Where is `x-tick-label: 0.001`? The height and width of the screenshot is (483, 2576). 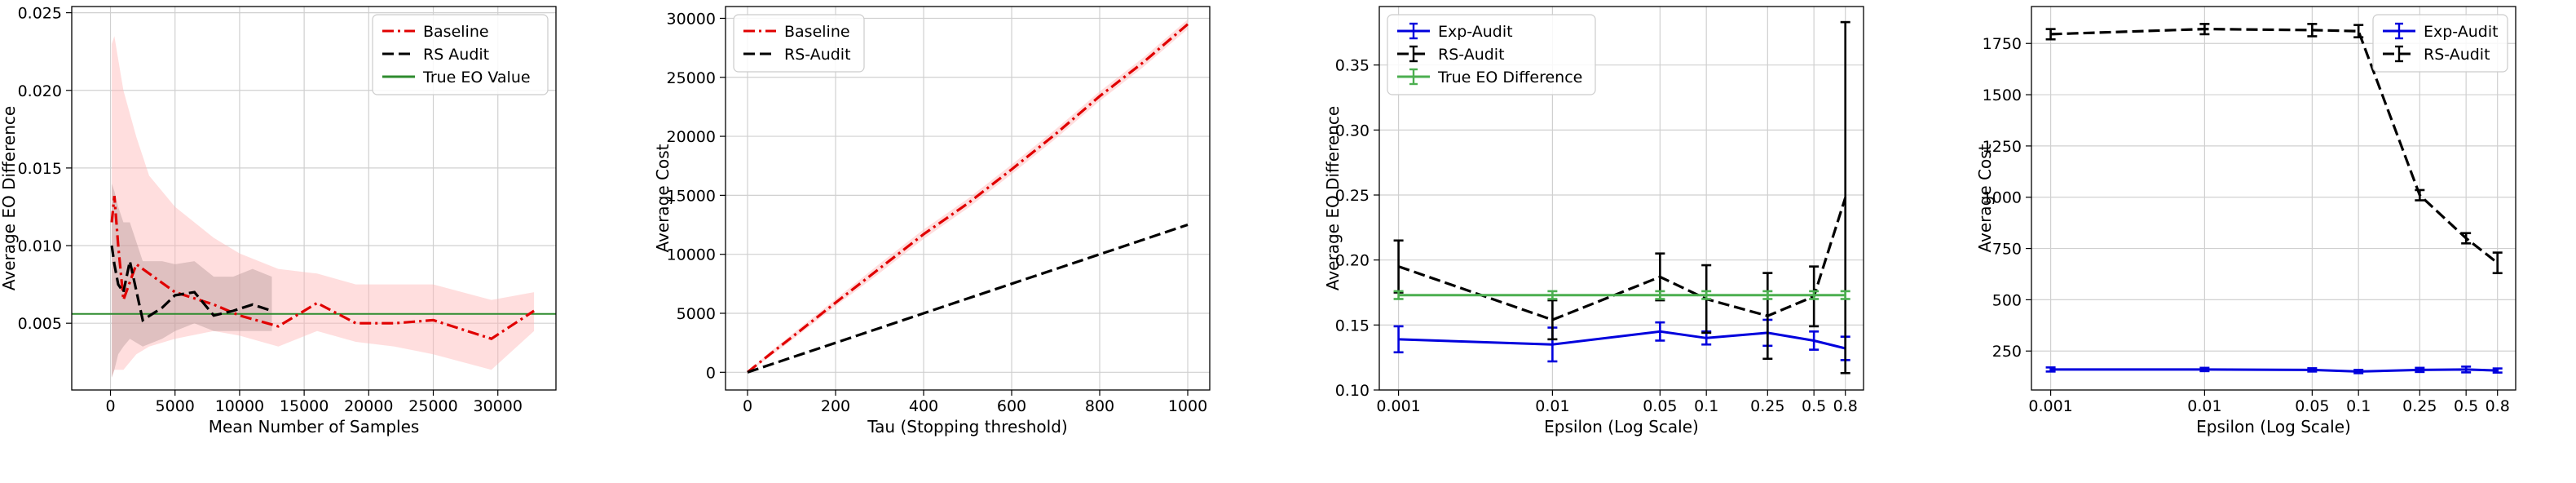
x-tick-label: 0.001 is located at coordinates (1398, 406).